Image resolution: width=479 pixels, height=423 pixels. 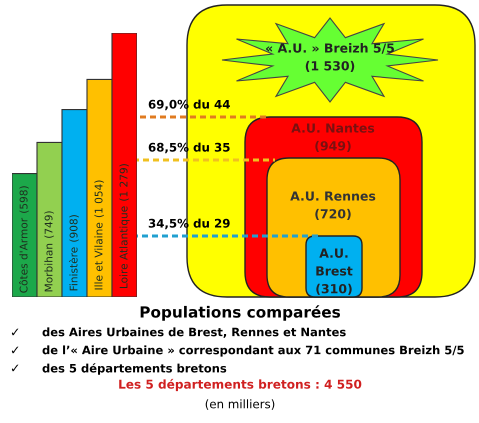 I want to click on text: Populations comparées, so click(x=240, y=313).